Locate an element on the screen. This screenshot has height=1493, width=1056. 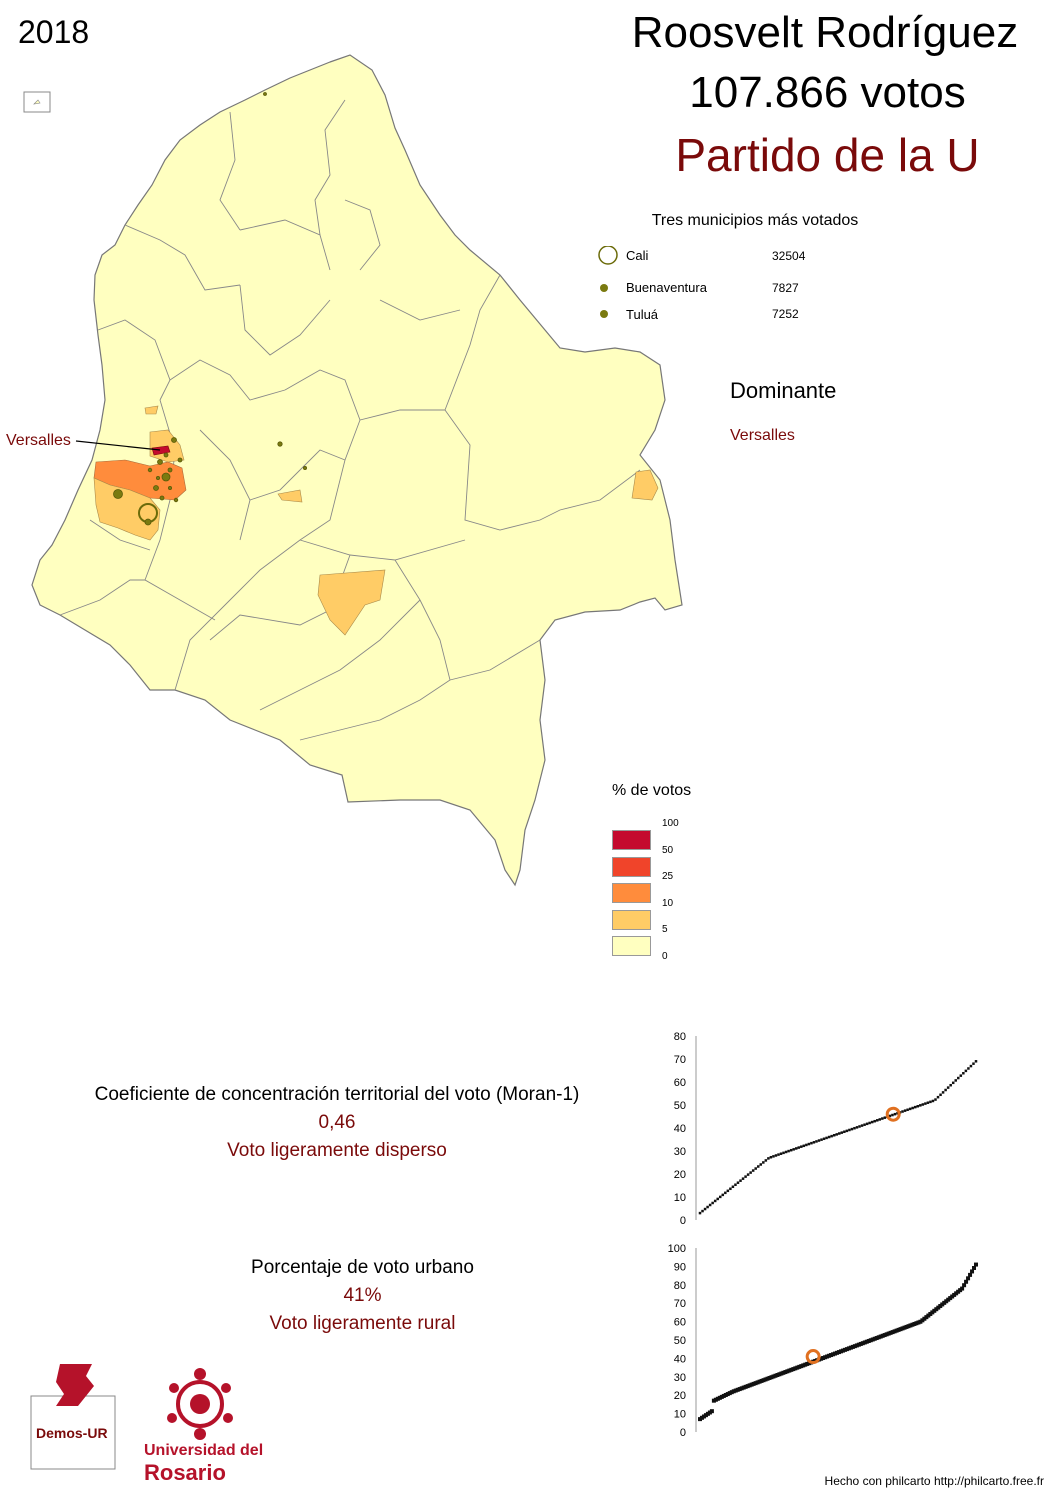
circle-buenaventura is located at coordinates (118, 494).